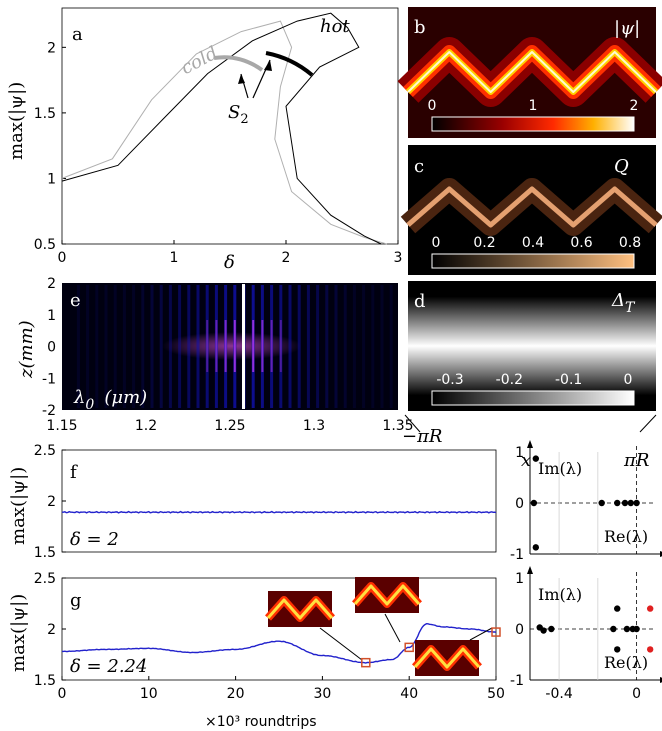 The height and width of the screenshot is (731, 662). I want to click on b-ctick-label: 2, so click(634, 106).